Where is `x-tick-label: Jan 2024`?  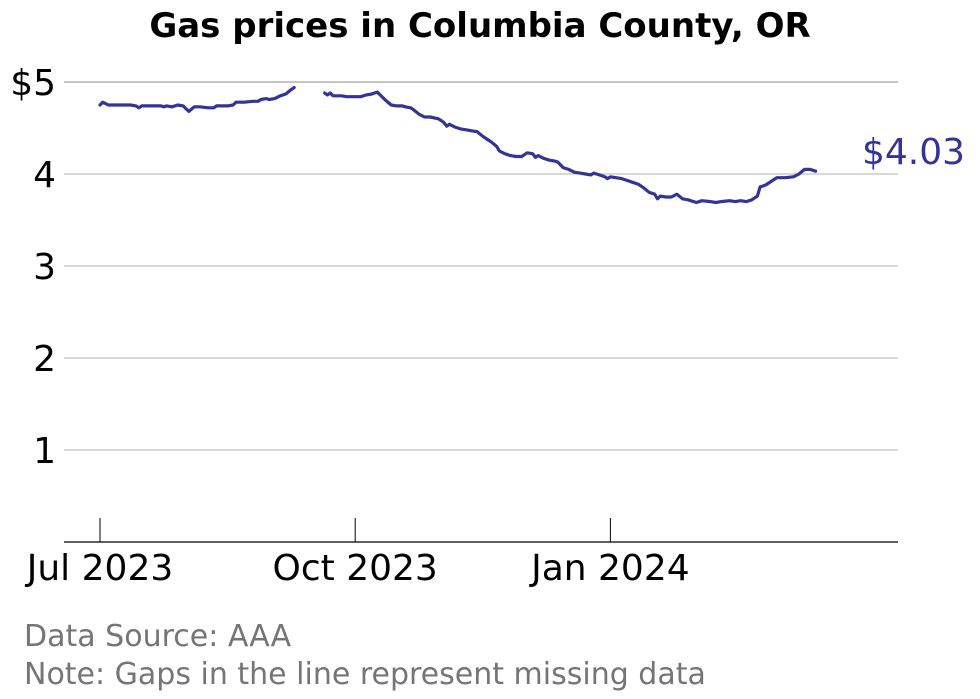
x-tick-label: Jan 2024 is located at coordinates (609, 568).